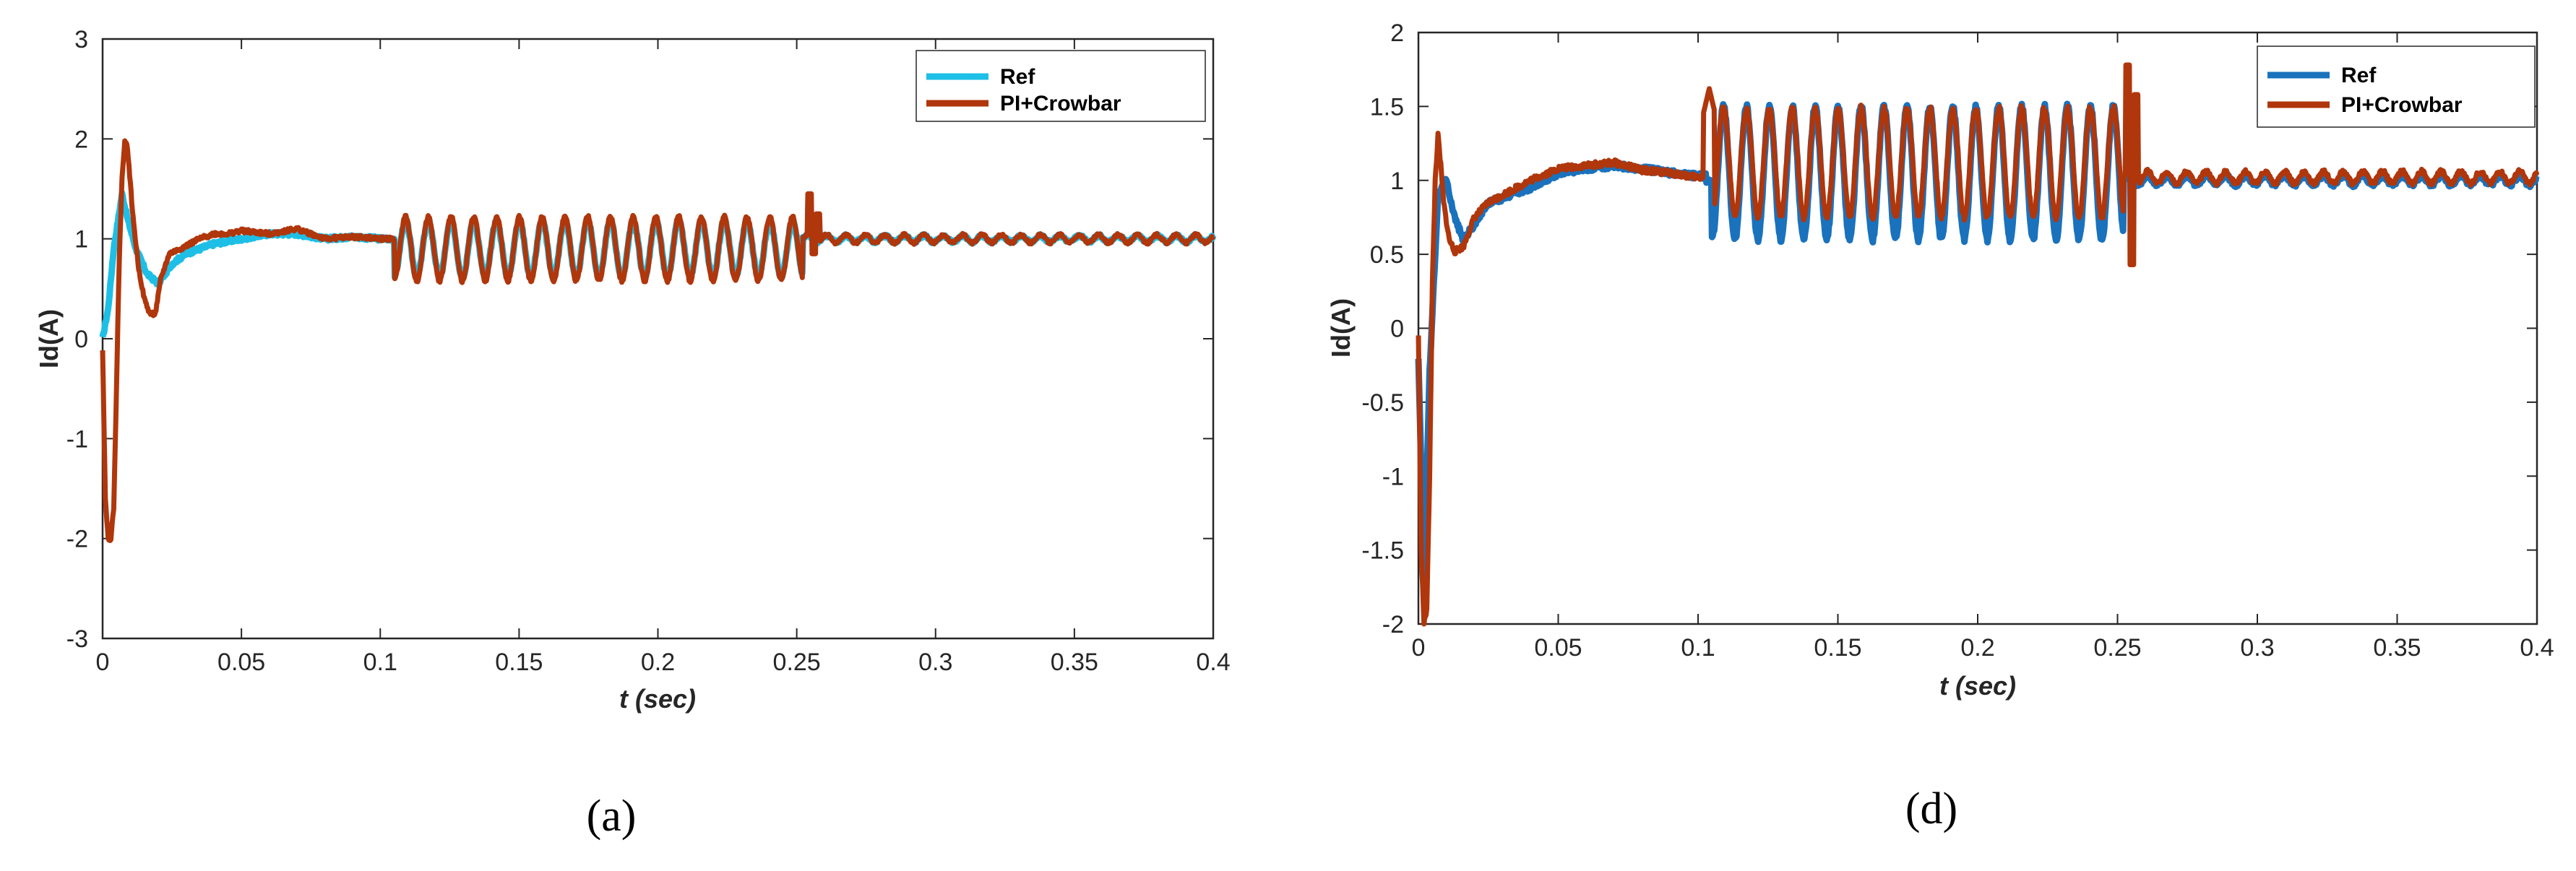 This screenshot has height=871, width=2576. I want to click on y-tick-label: -1.5, so click(1382, 551).